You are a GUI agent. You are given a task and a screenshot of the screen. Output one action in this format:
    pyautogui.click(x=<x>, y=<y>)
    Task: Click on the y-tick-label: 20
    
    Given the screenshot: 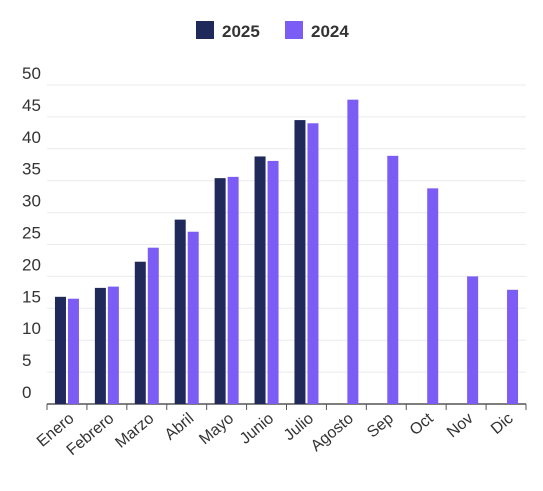 What is the action you would take?
    pyautogui.click(x=31, y=264)
    